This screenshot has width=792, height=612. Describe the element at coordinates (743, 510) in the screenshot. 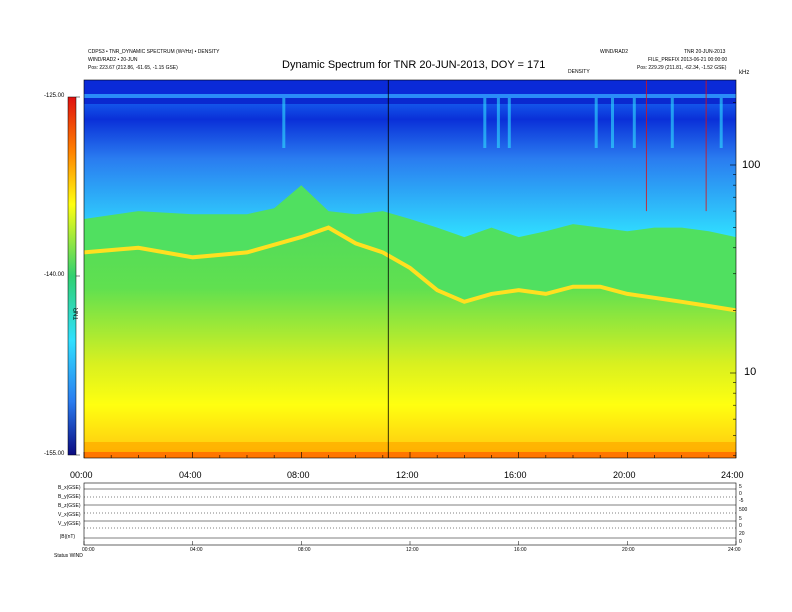

I see `bp-right-label-3: 500` at that location.